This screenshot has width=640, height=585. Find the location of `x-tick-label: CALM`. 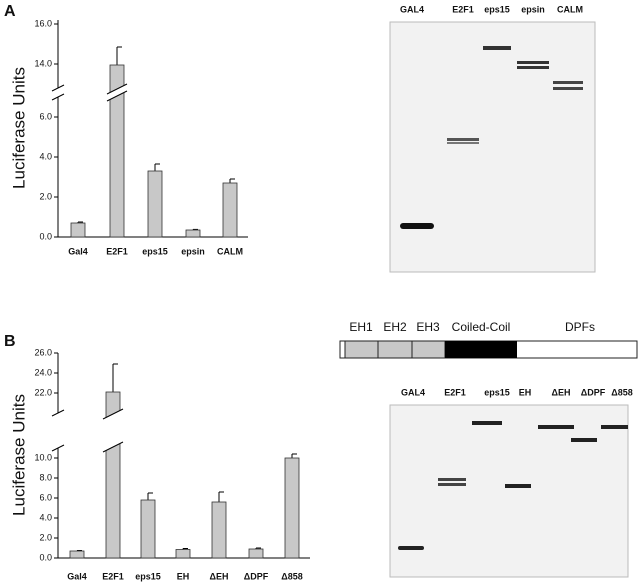

x-tick-label: CALM is located at coordinates (230, 251).